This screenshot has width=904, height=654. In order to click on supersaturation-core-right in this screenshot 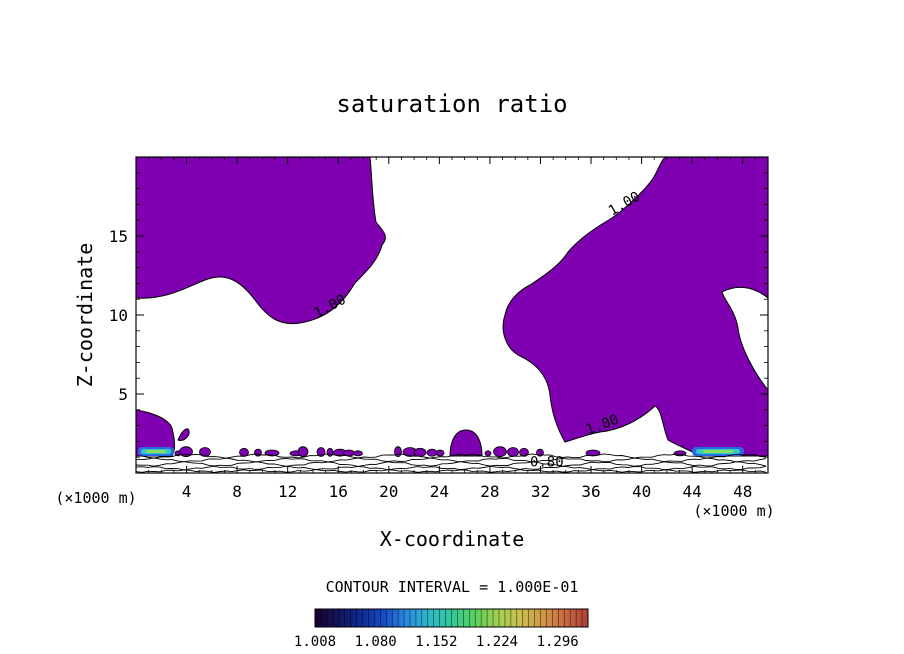, I will do `click(718, 451)`.